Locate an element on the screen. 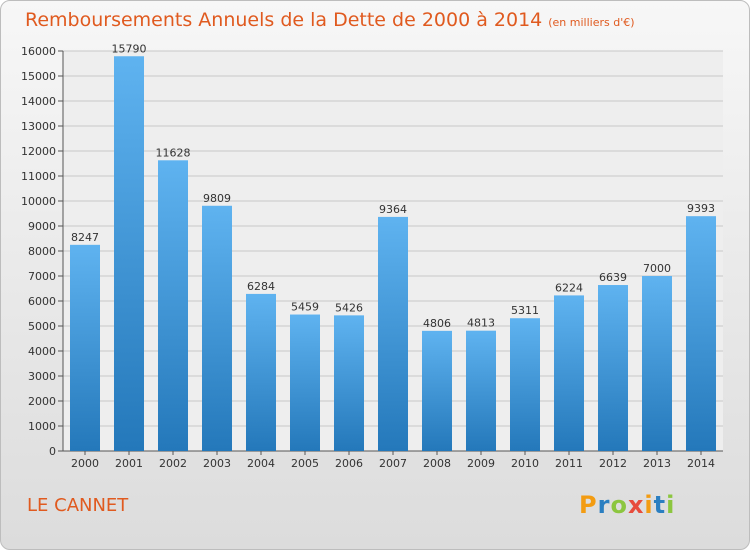 The image size is (750, 550). bar-2011 is located at coordinates (569, 373).